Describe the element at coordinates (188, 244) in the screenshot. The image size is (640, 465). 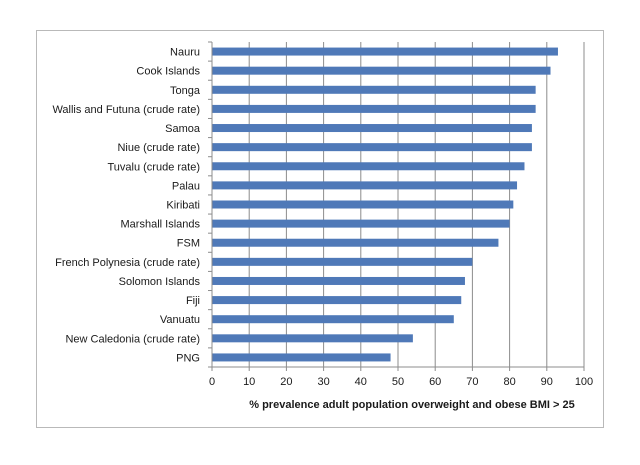
I see `category-label: FSM` at that location.